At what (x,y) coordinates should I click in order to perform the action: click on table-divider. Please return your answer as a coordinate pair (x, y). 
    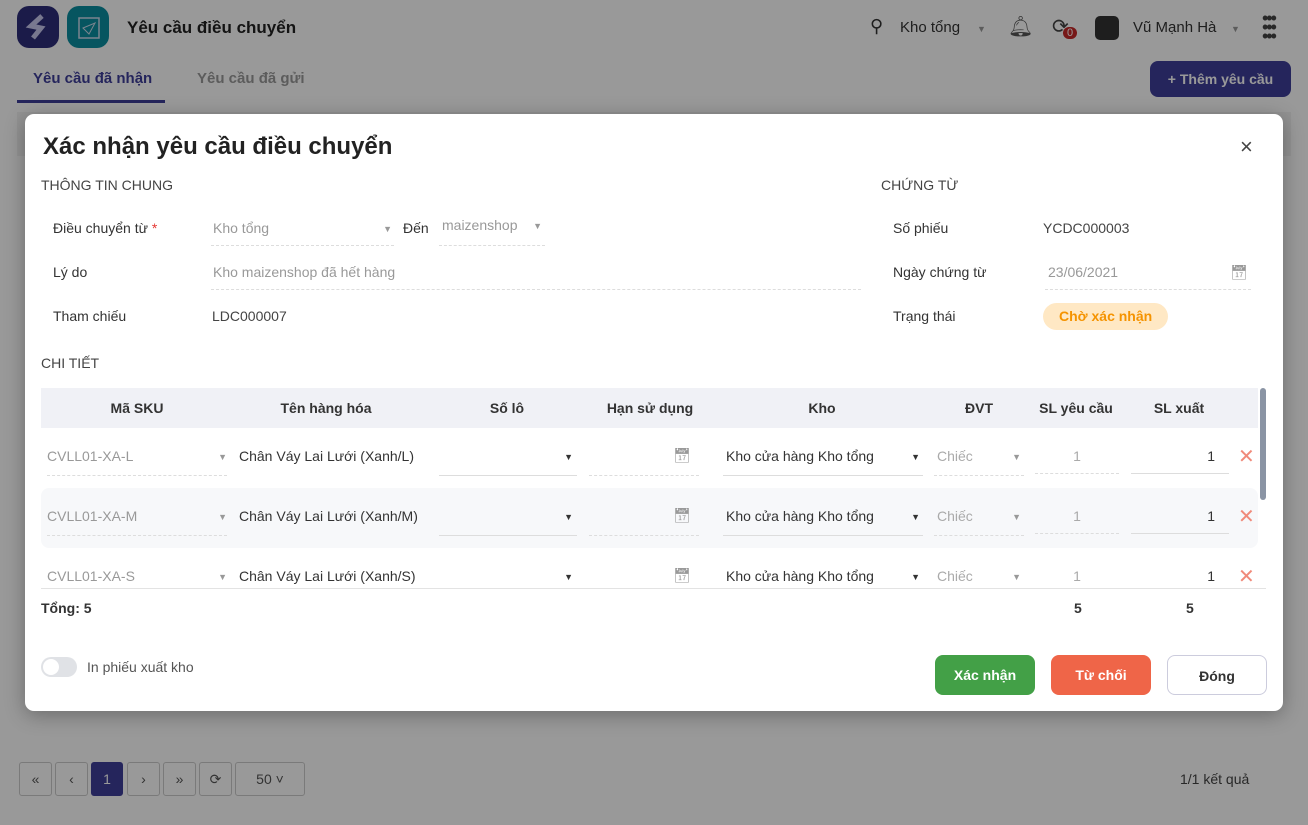
    Looking at the image, I should click on (653, 588).